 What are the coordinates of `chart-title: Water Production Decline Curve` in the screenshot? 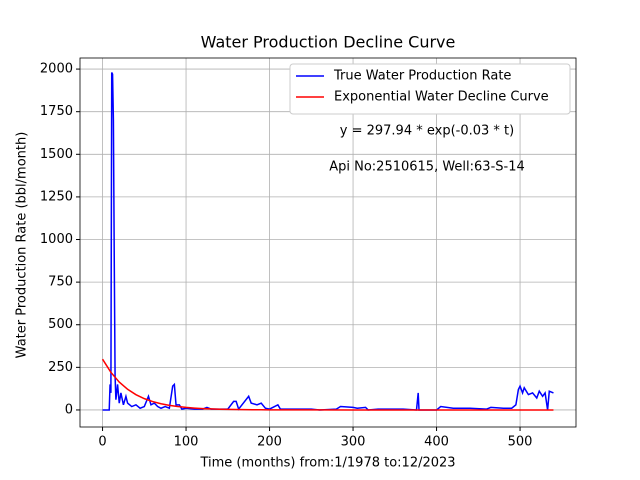 It's located at (328, 42).